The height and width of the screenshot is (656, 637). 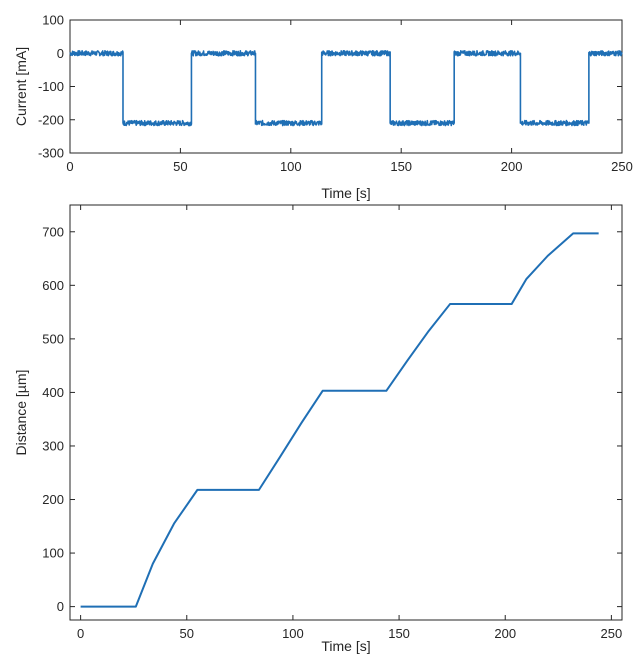 What do you see at coordinates (53, 338) in the screenshot?
I see `y-tick-label: 500` at bounding box center [53, 338].